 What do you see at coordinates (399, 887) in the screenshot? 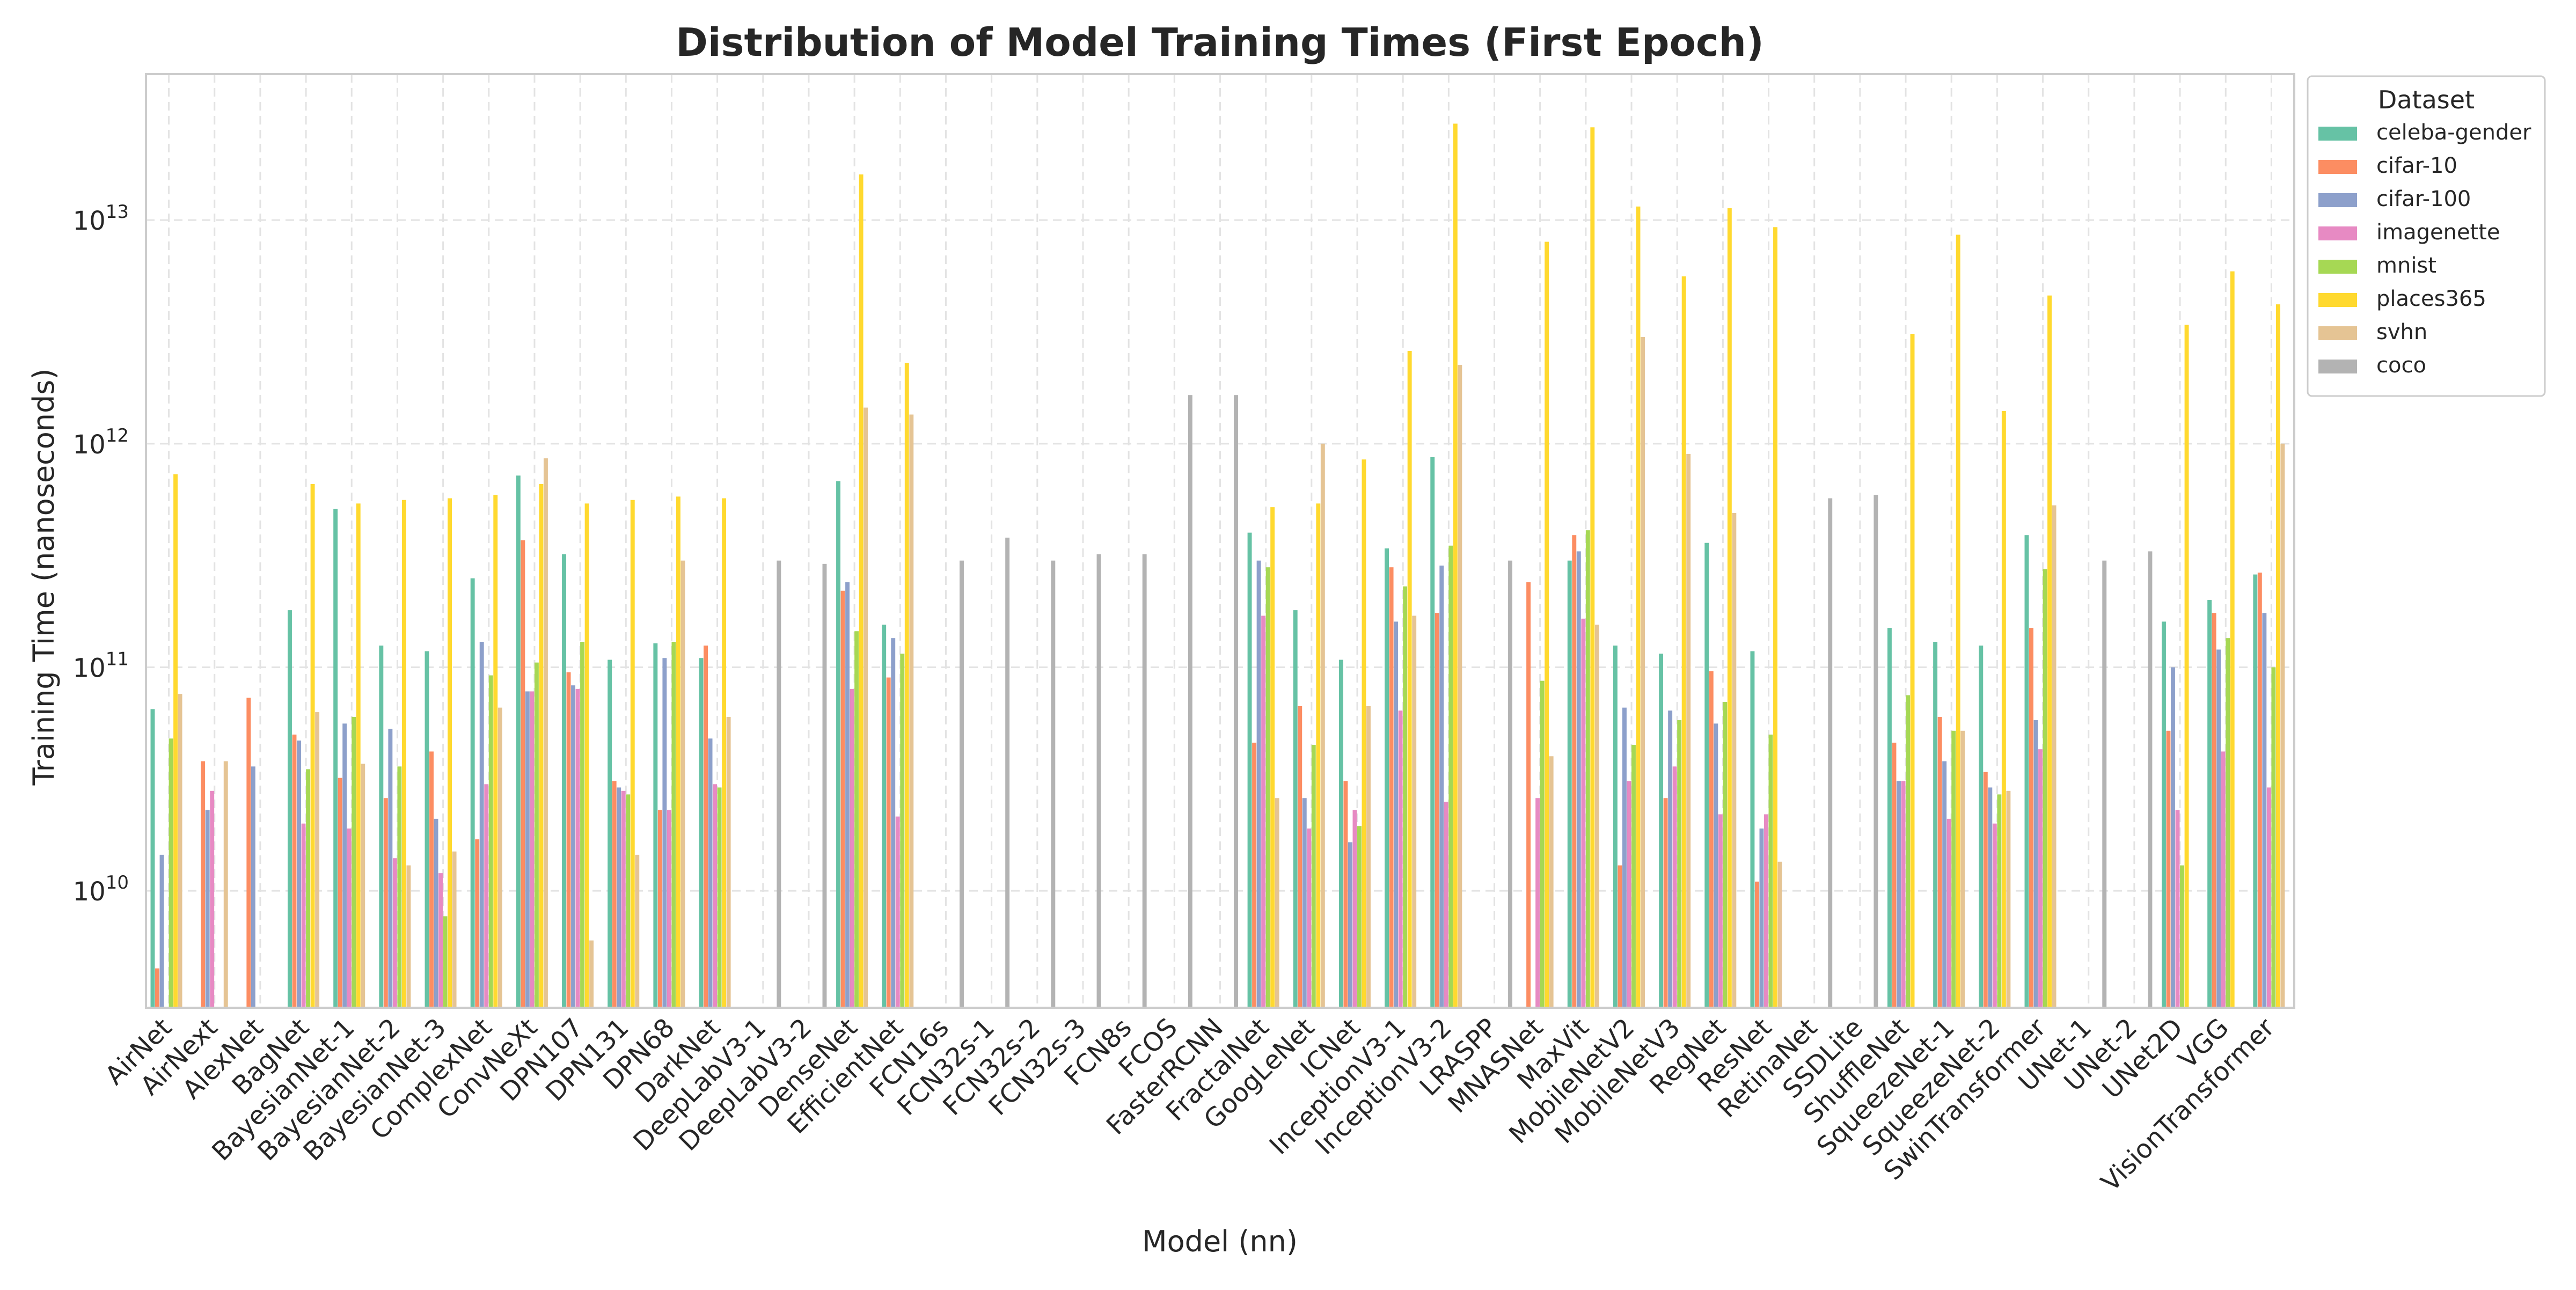
I see `bar-bayesiannet-2-mnist` at bounding box center [399, 887].